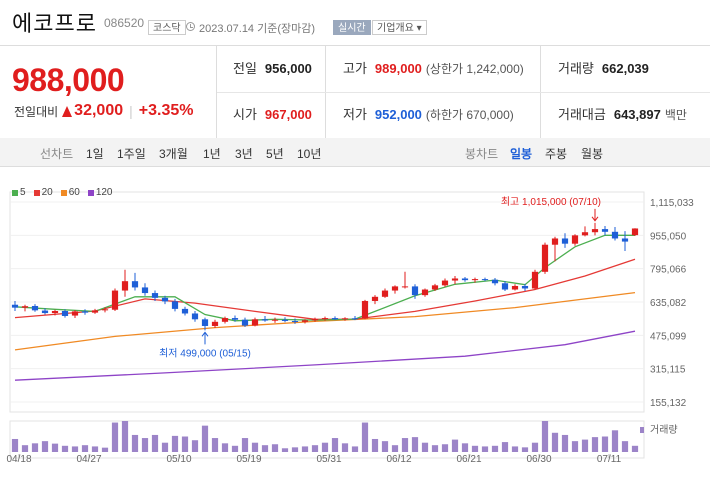 The height and width of the screenshot is (484, 710). What do you see at coordinates (468, 459) in the screenshot?
I see `x-tick-label: 06/21` at bounding box center [468, 459].